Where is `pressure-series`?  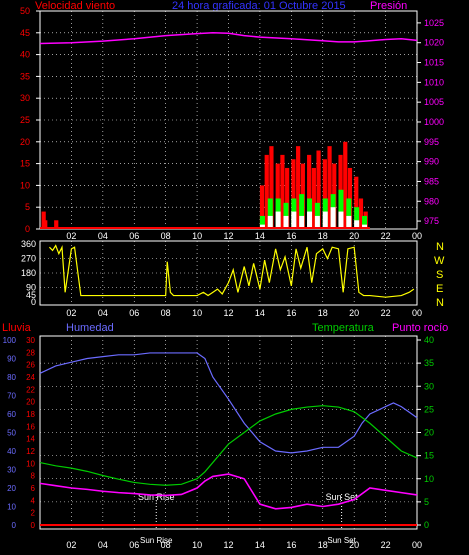 pressure-series is located at coordinates (228, 38).